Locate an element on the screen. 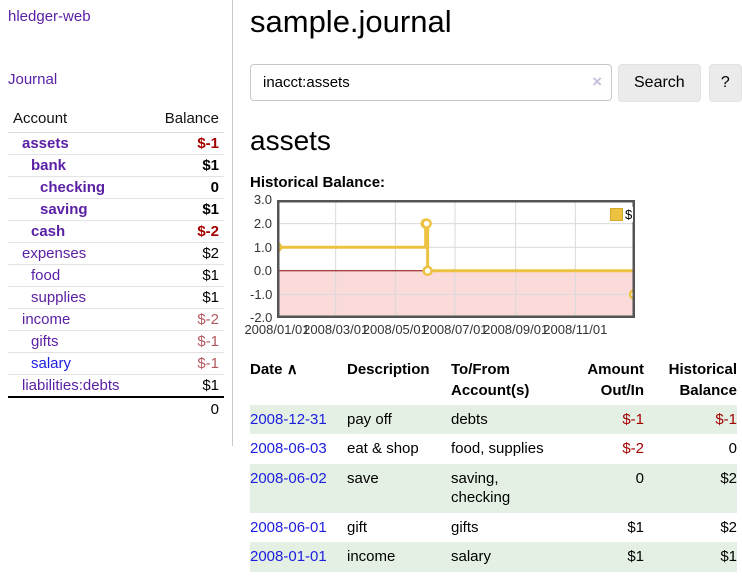 The width and height of the screenshot is (742, 582). register-row: 2008-06-01 gift gifts $1 $2 is located at coordinates (493, 528).